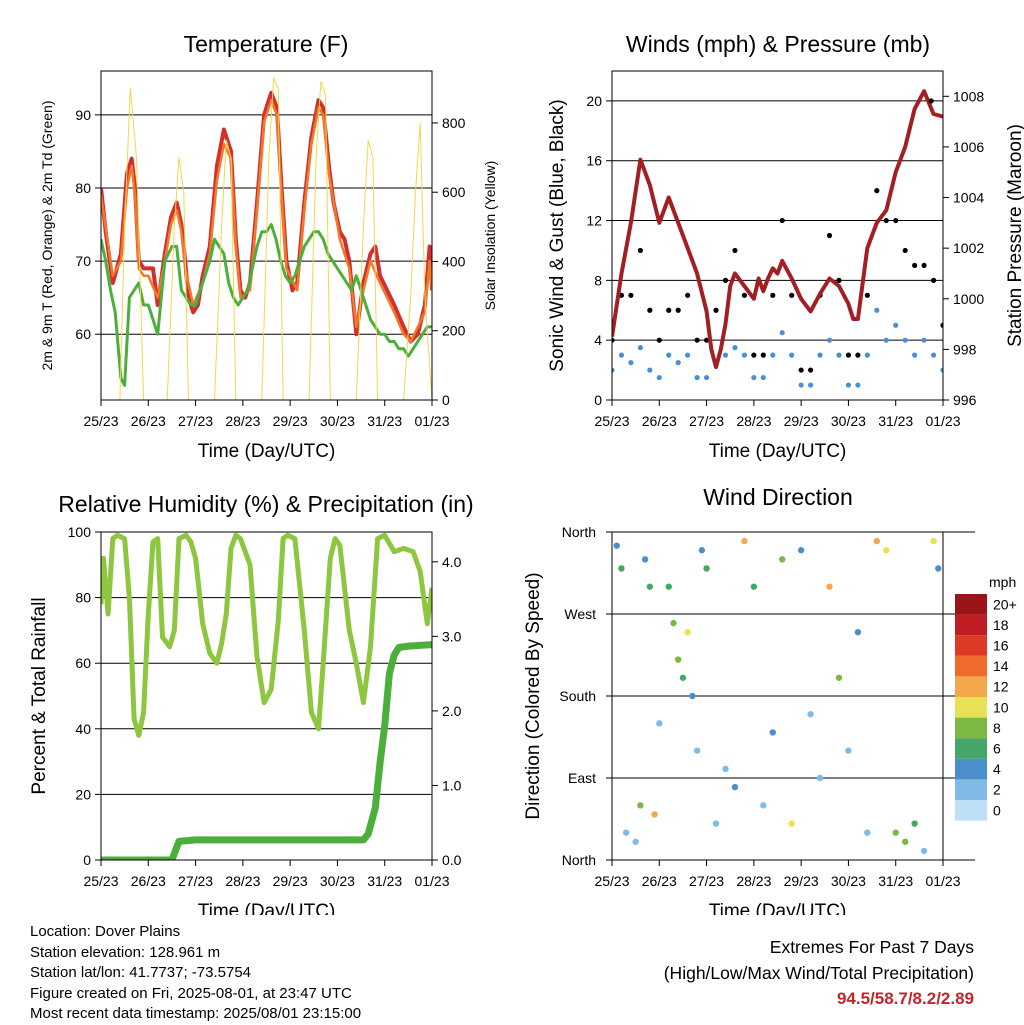 This screenshot has height=1025, width=1024. Describe the element at coordinates (452, 562) in the screenshot. I see `y-right-tick-label: 4.0` at that location.